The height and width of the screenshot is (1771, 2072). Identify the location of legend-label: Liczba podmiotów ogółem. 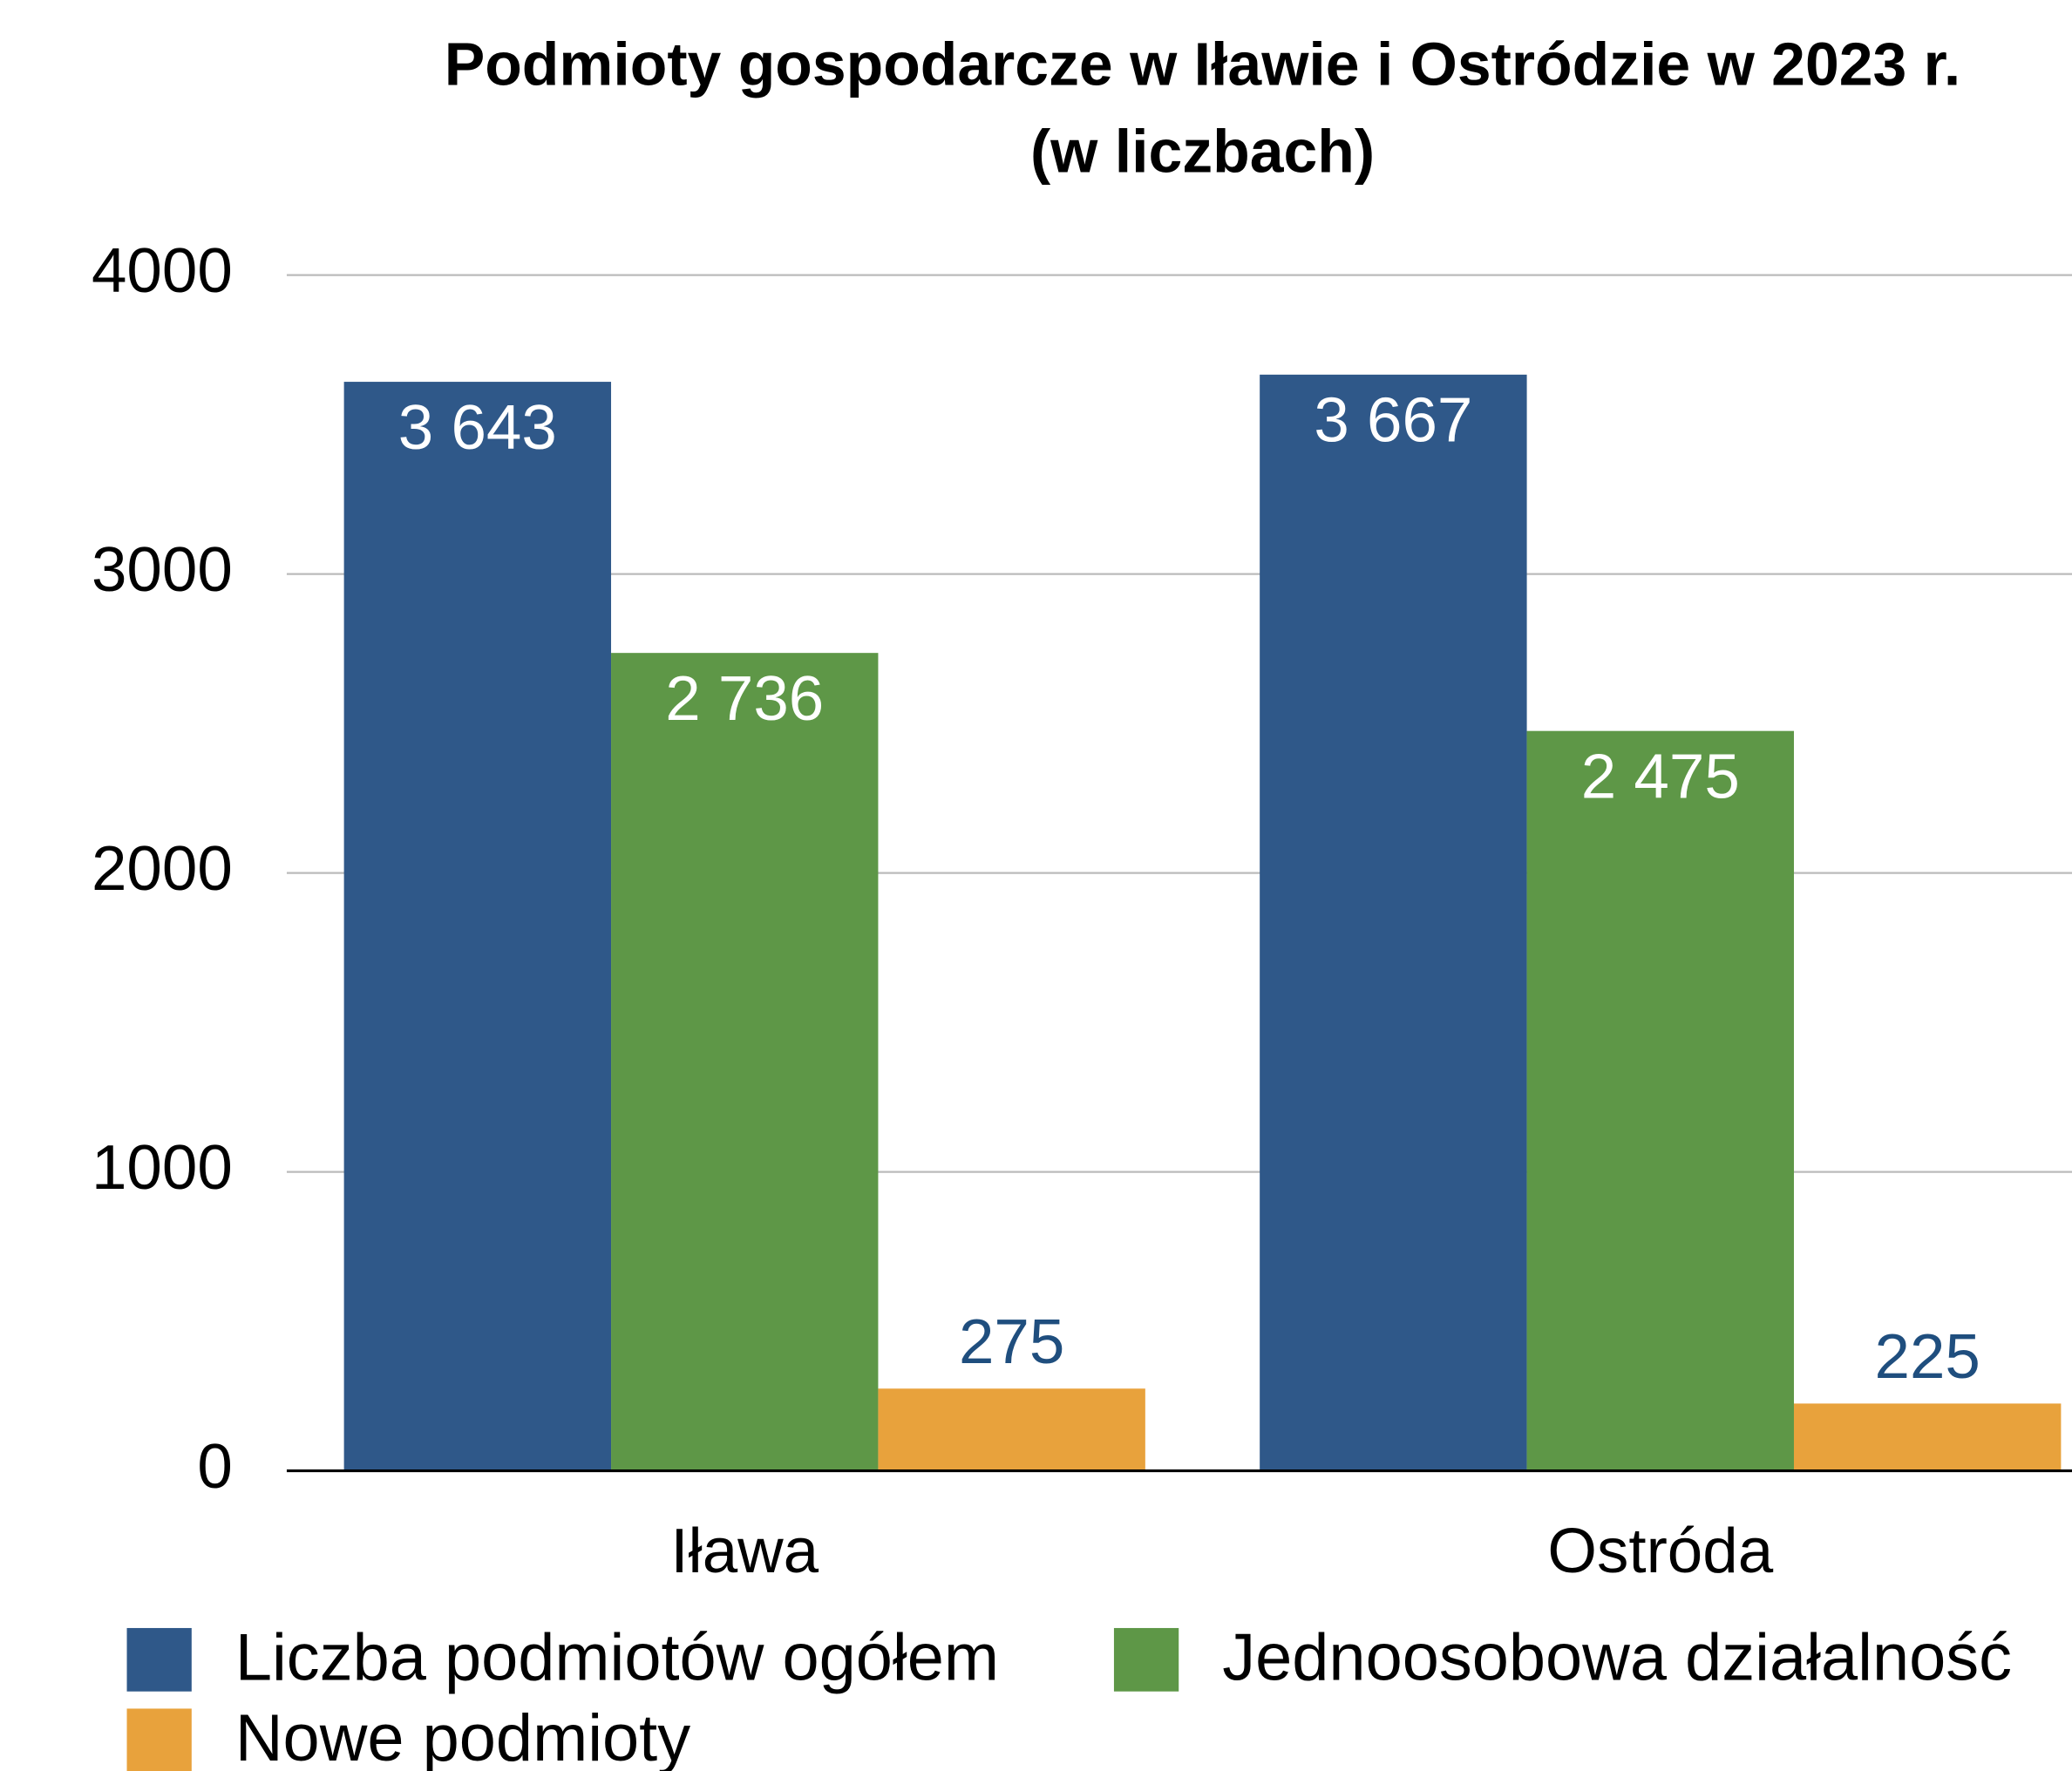
(617, 1657).